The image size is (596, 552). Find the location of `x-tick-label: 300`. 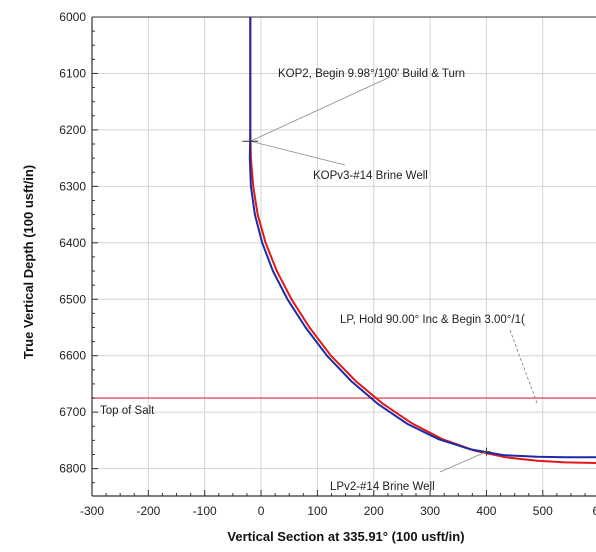

x-tick-label: 300 is located at coordinates (430, 511).